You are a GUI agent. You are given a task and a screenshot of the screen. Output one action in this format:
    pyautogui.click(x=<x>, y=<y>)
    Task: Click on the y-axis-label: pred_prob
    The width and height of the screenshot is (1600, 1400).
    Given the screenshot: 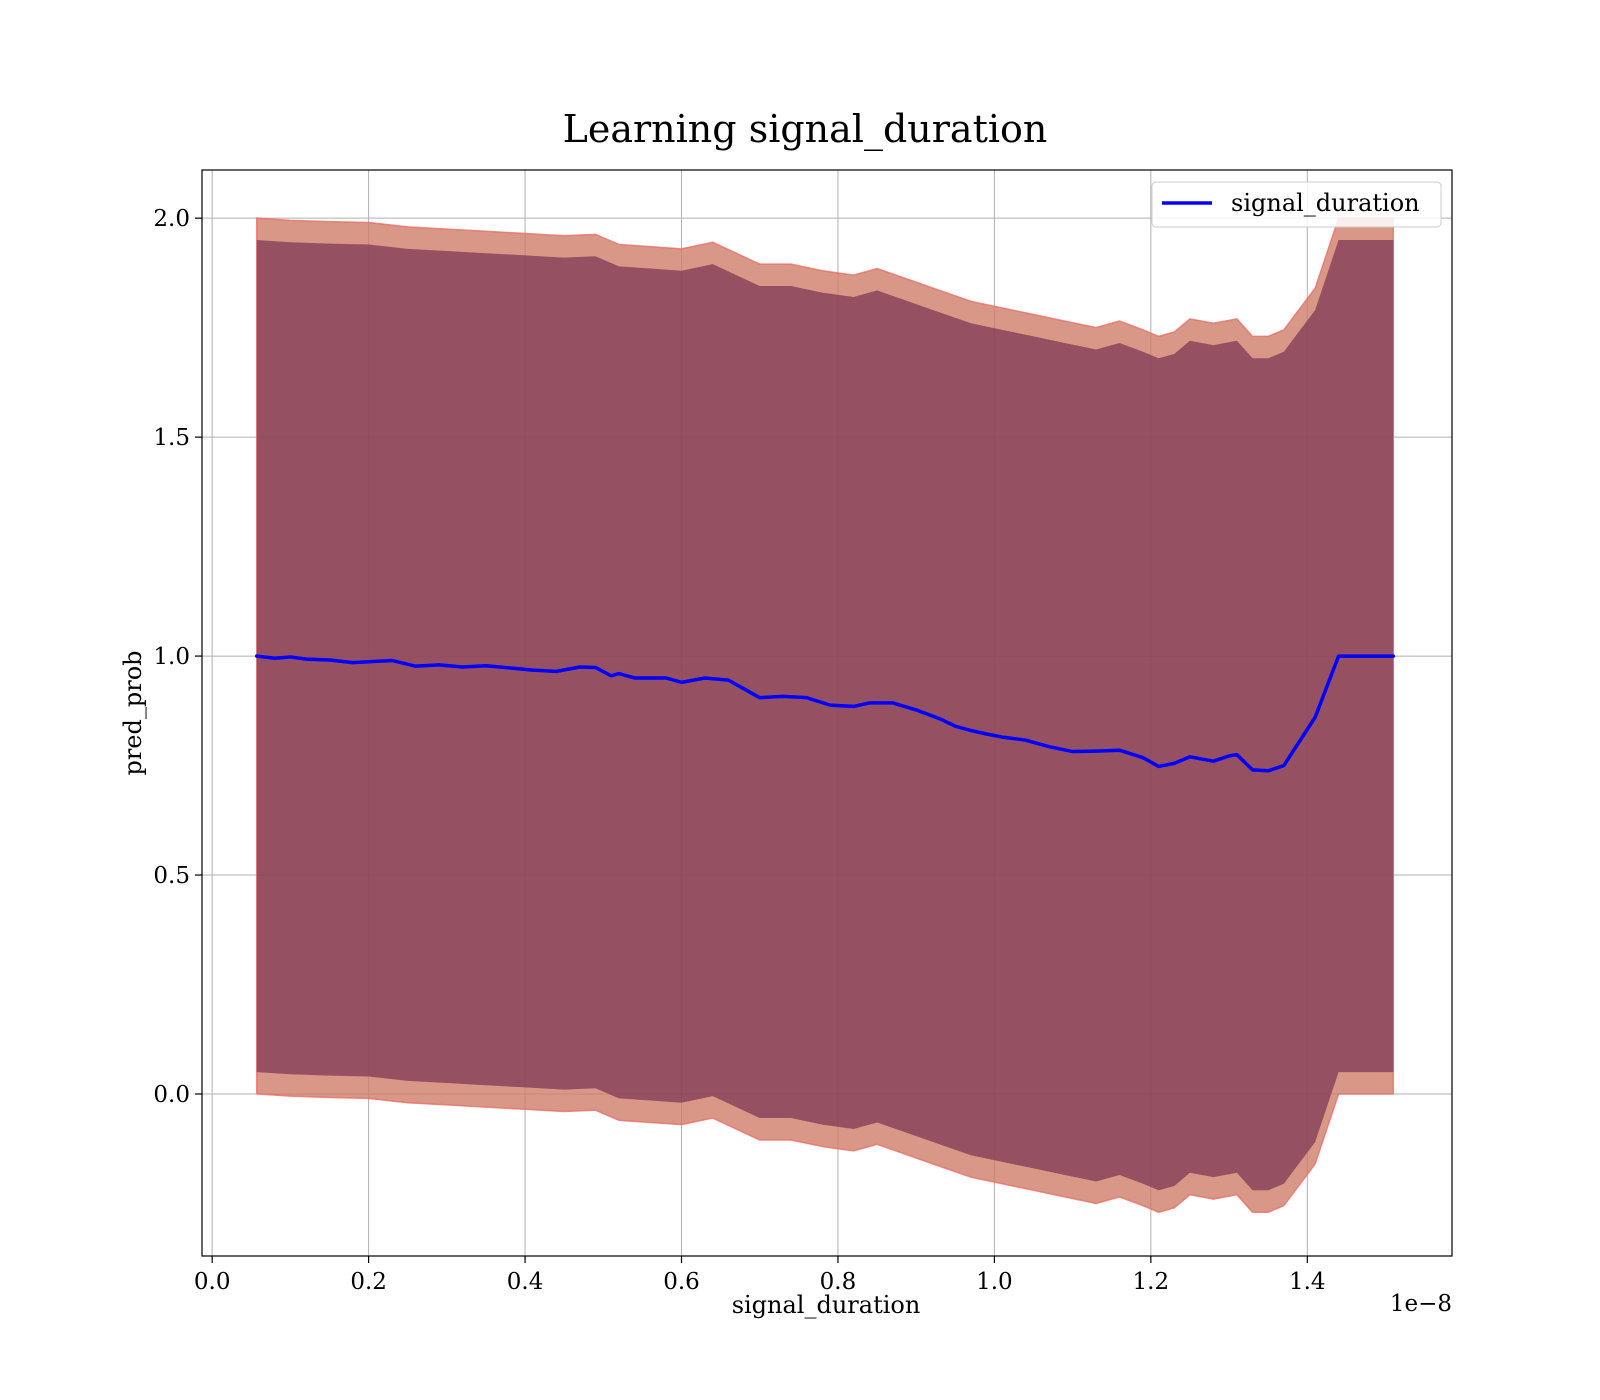 What is the action you would take?
    pyautogui.click(x=133, y=712)
    